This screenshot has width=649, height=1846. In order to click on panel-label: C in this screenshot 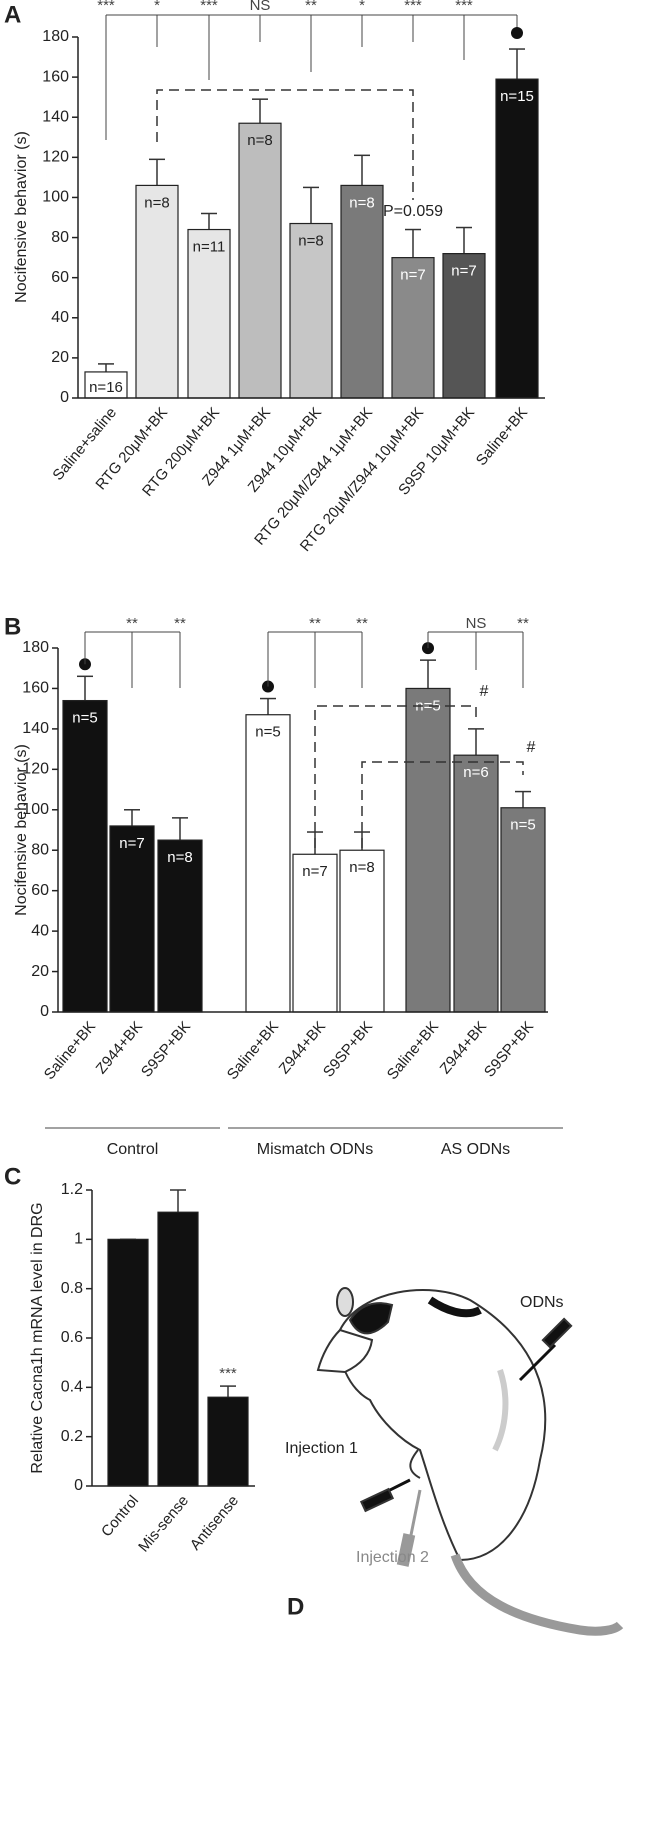, I will do `click(12, 1176)`.